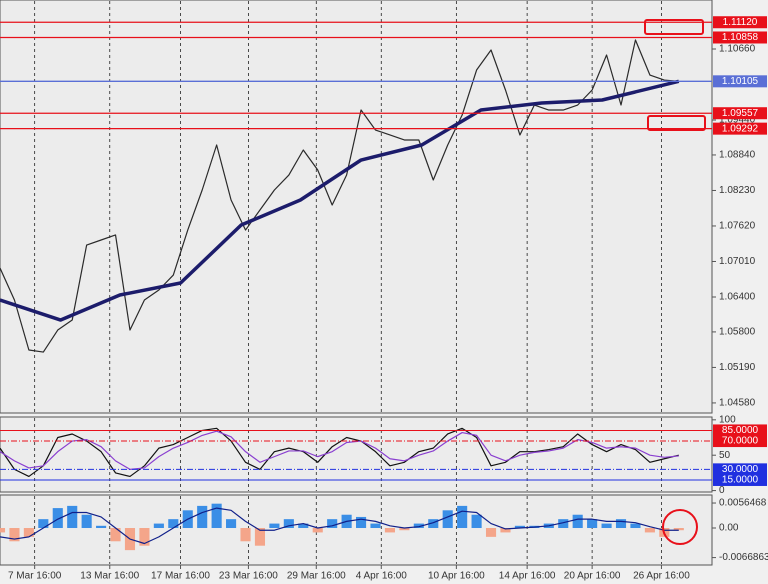 The height and width of the screenshot is (584, 768). Describe the element at coordinates (35, 576) in the screenshot. I see `x-tick-label: 7 Mar 16:00` at that location.